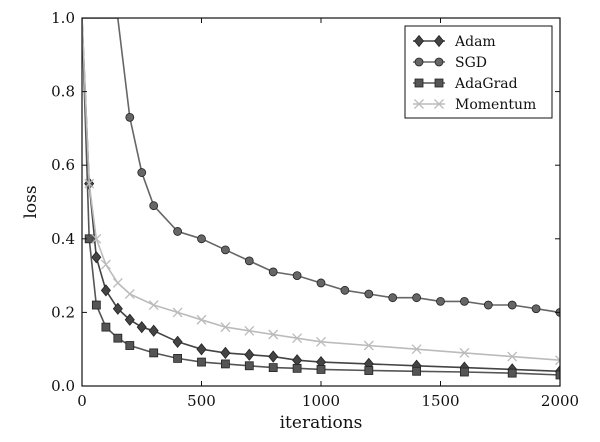  I want to click on y-tick-label: 0.8, so click(63, 92).